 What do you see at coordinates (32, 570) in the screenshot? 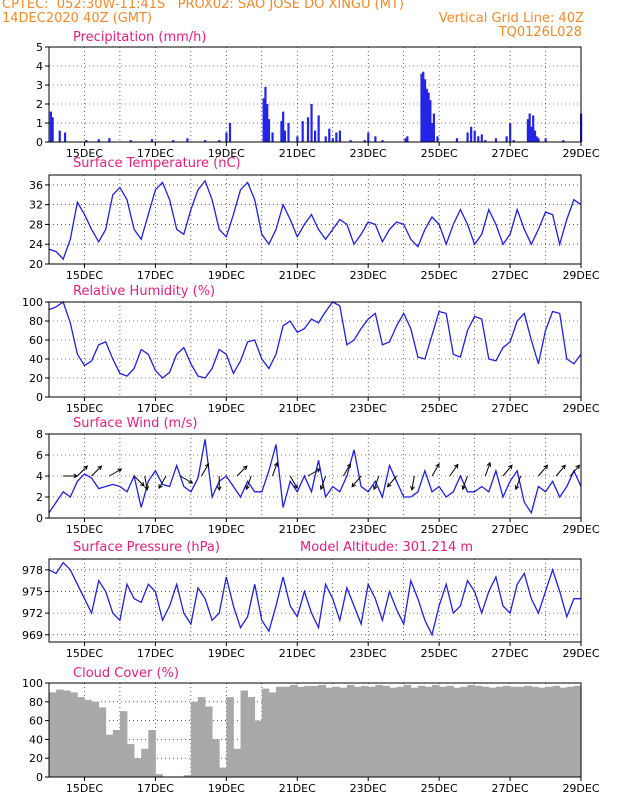
I see `y-tick-label: 978` at bounding box center [32, 570].